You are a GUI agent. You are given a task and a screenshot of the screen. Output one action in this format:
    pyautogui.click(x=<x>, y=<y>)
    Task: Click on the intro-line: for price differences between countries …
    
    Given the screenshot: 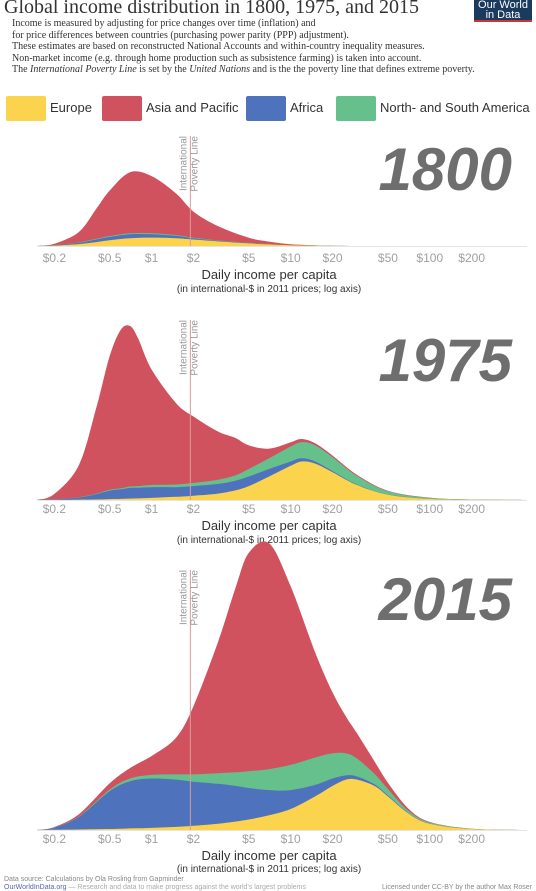 What is the action you would take?
    pyautogui.click(x=180, y=35)
    